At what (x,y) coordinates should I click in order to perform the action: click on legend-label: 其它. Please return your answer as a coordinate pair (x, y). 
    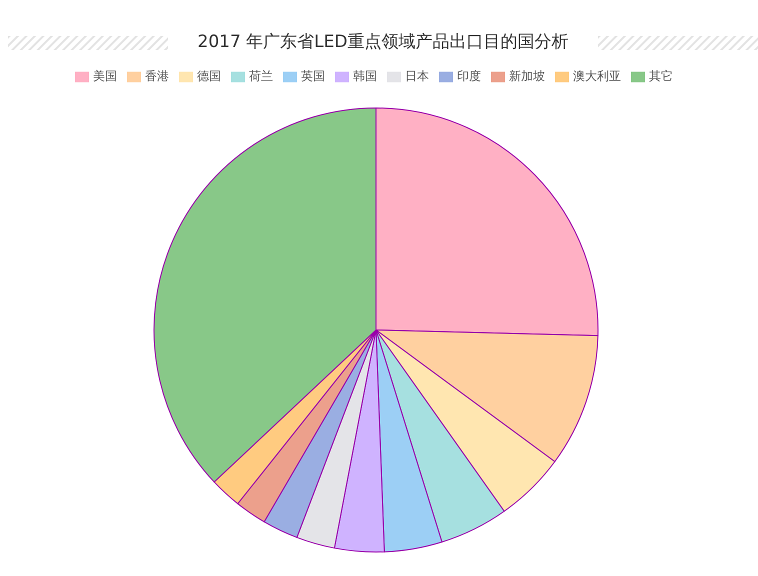
    Looking at the image, I should click on (661, 76).